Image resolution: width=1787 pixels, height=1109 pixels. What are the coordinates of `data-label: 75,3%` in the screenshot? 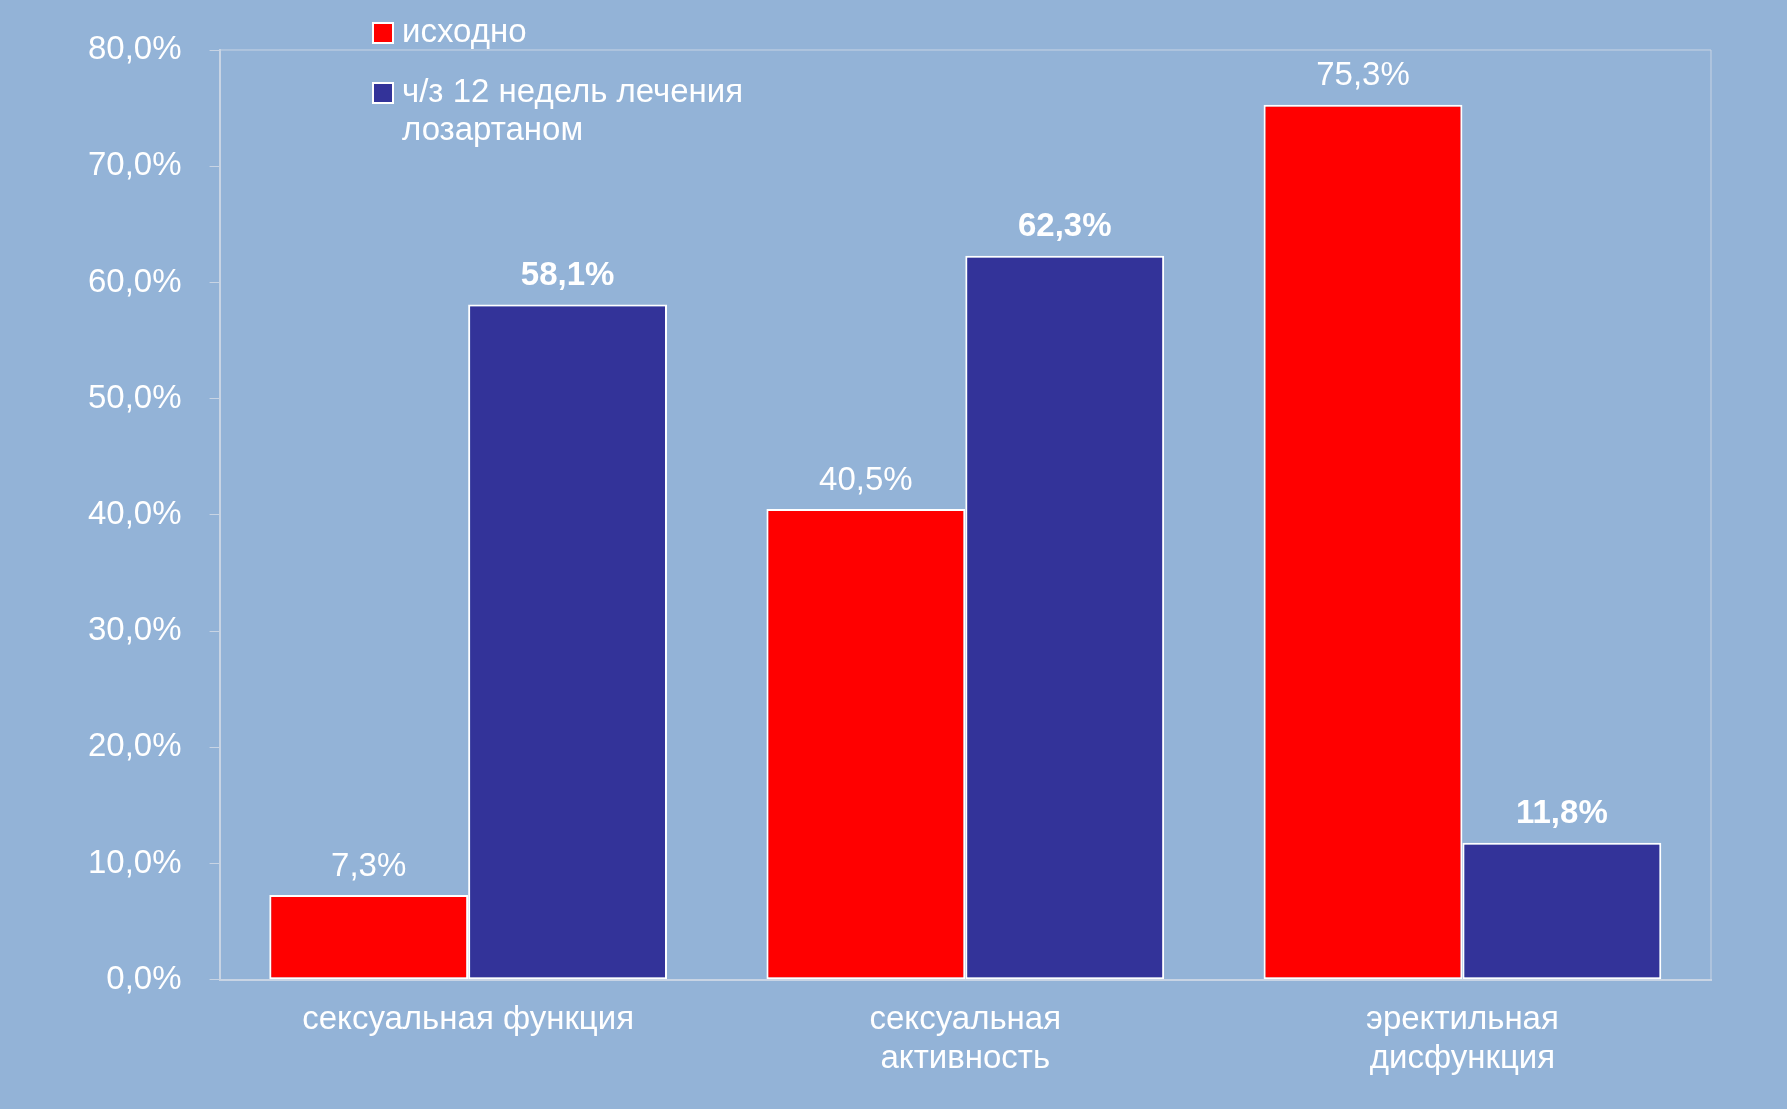 It's located at (1363, 74).